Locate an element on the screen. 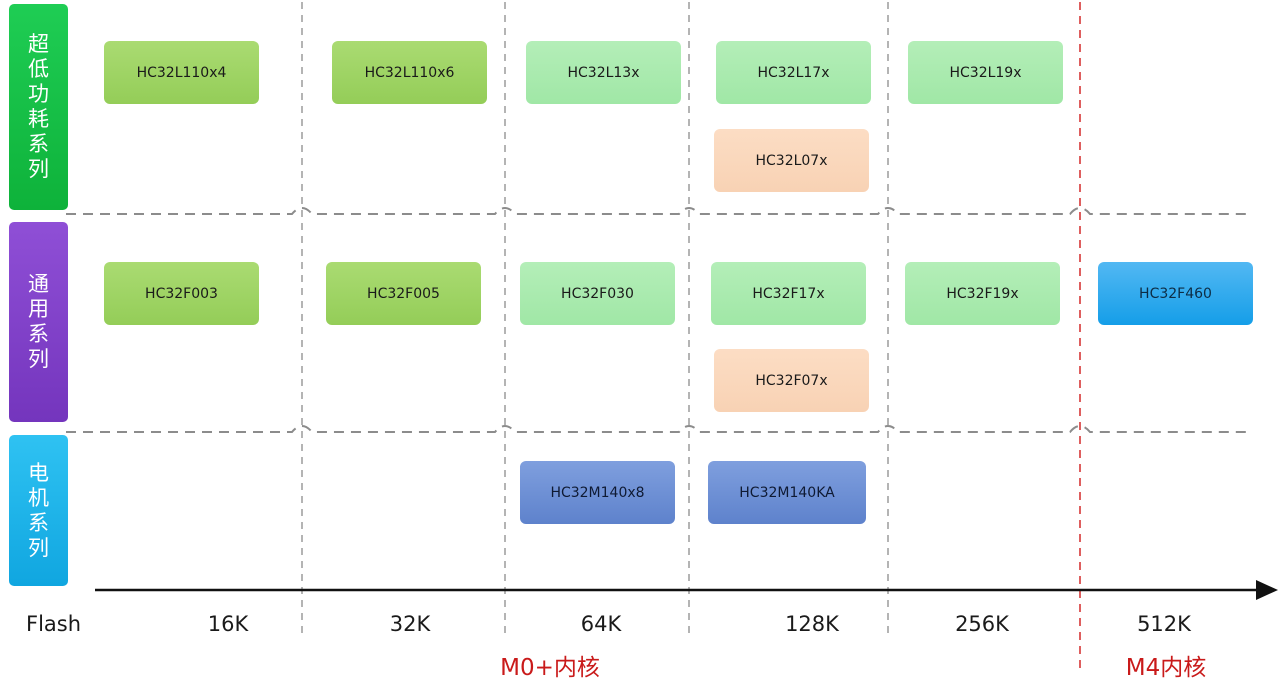 This screenshot has height=682, width=1280. chip-hc32l13x: HC32L13x is located at coordinates (603, 72).